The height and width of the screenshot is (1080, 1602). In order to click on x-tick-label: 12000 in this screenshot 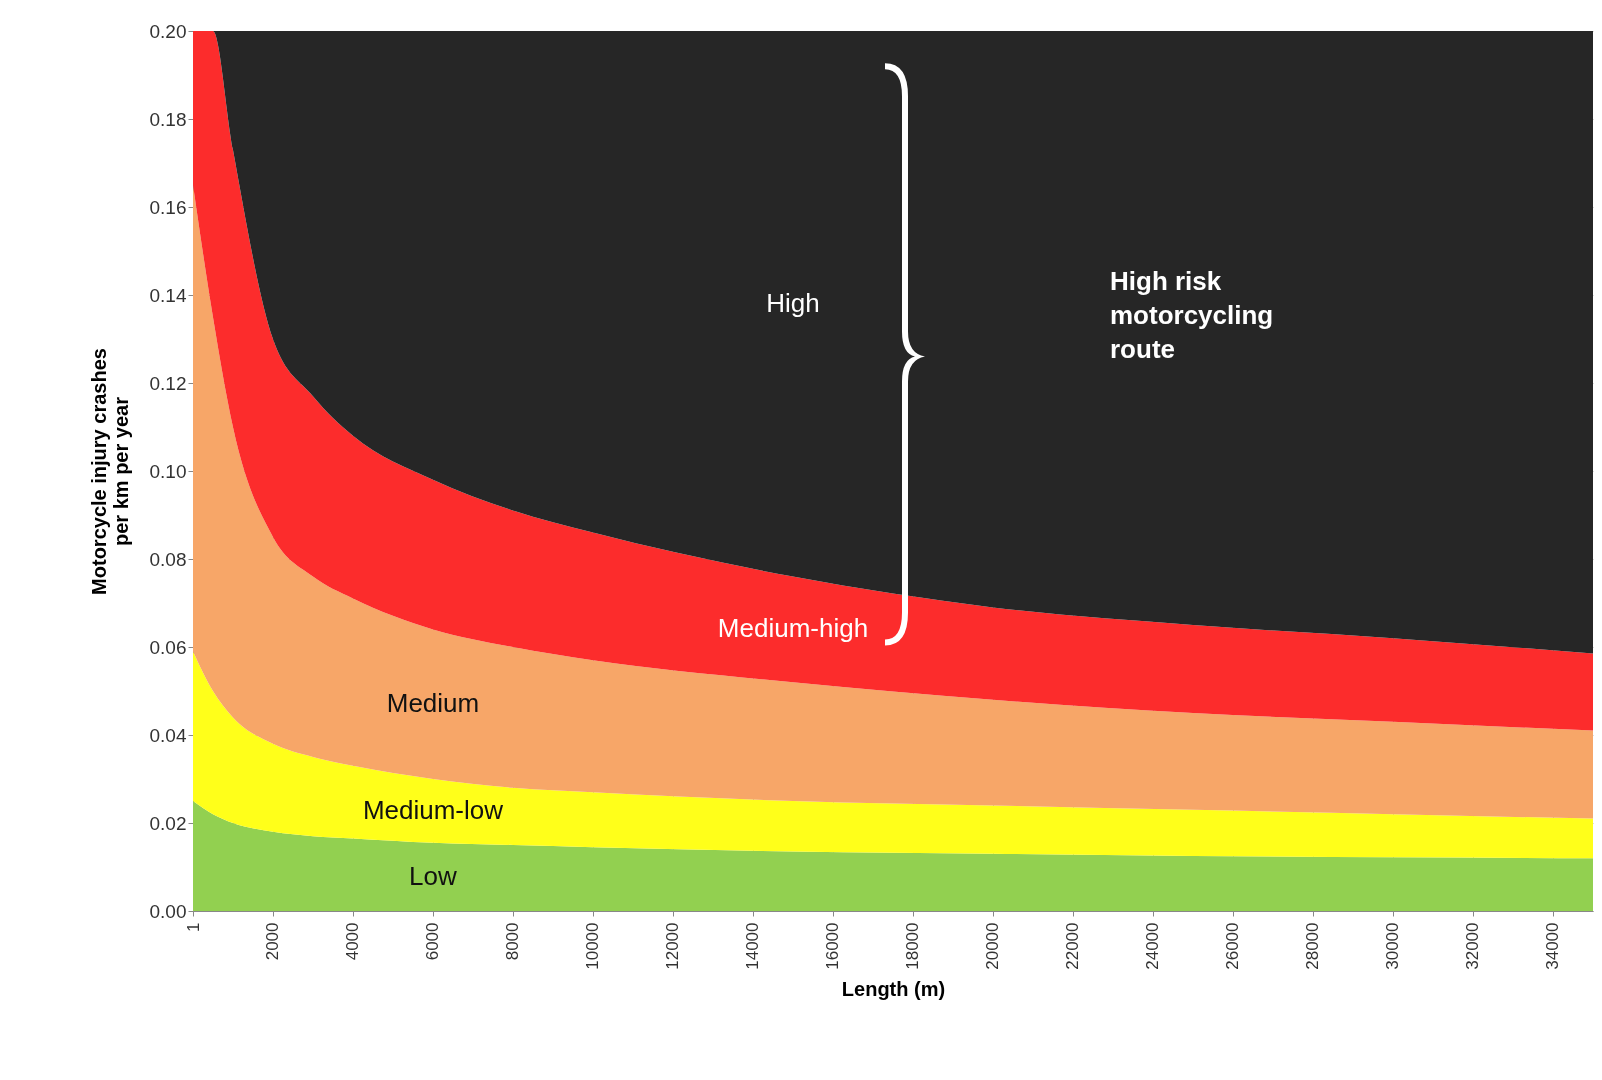, I will do `click(673, 946)`.